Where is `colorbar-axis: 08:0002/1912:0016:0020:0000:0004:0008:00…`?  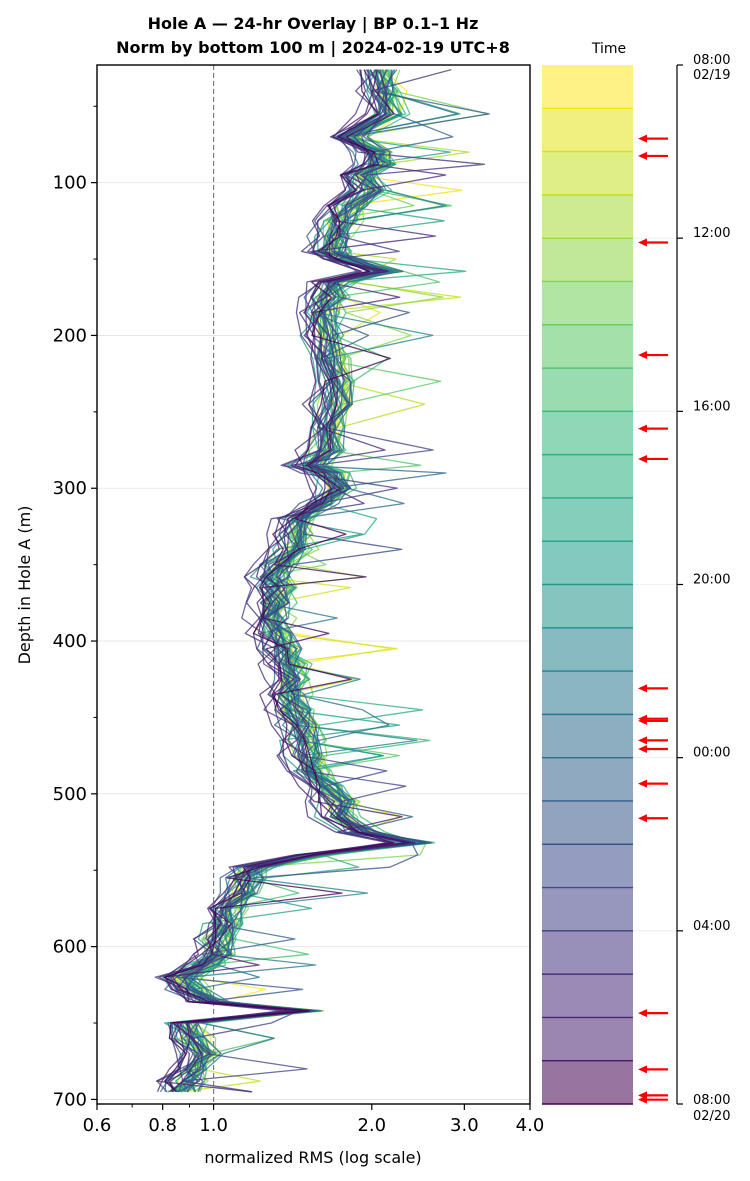
colorbar-axis: 08:0002/1912:0016:0020:0000:0004:0008:00… is located at coordinates (703, 588).